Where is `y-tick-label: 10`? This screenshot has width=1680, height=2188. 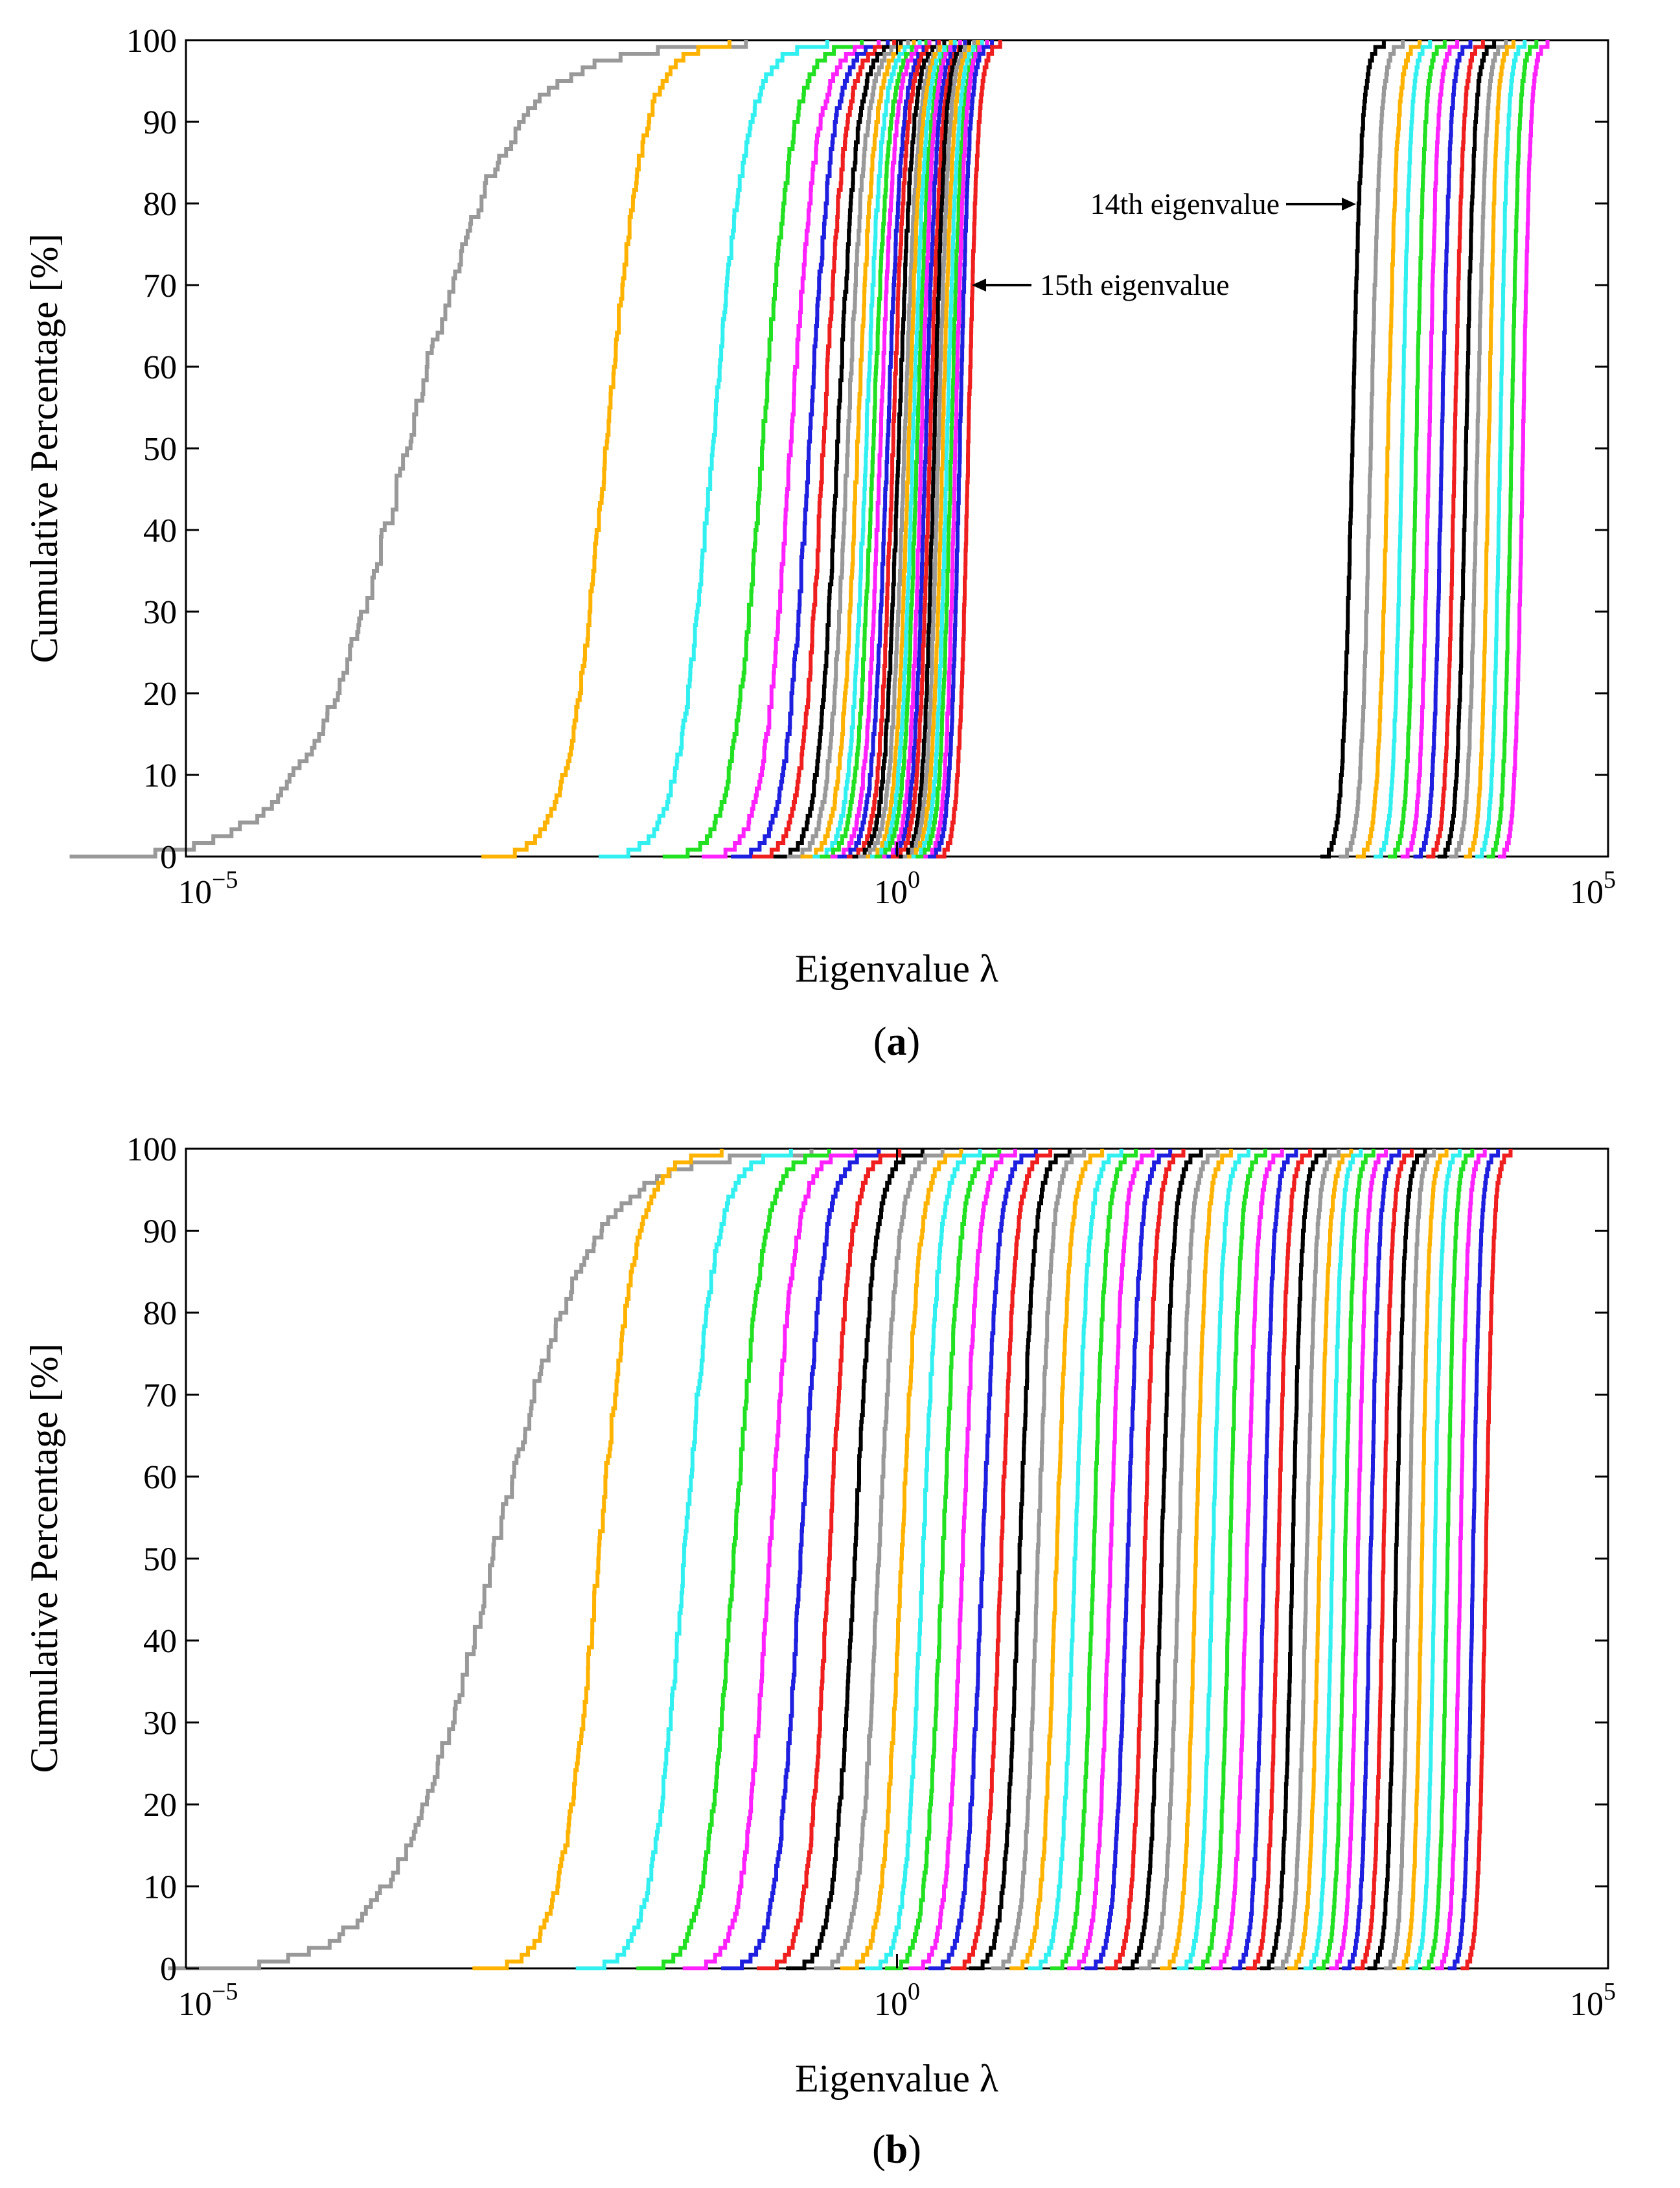 y-tick-label: 10 is located at coordinates (160, 775).